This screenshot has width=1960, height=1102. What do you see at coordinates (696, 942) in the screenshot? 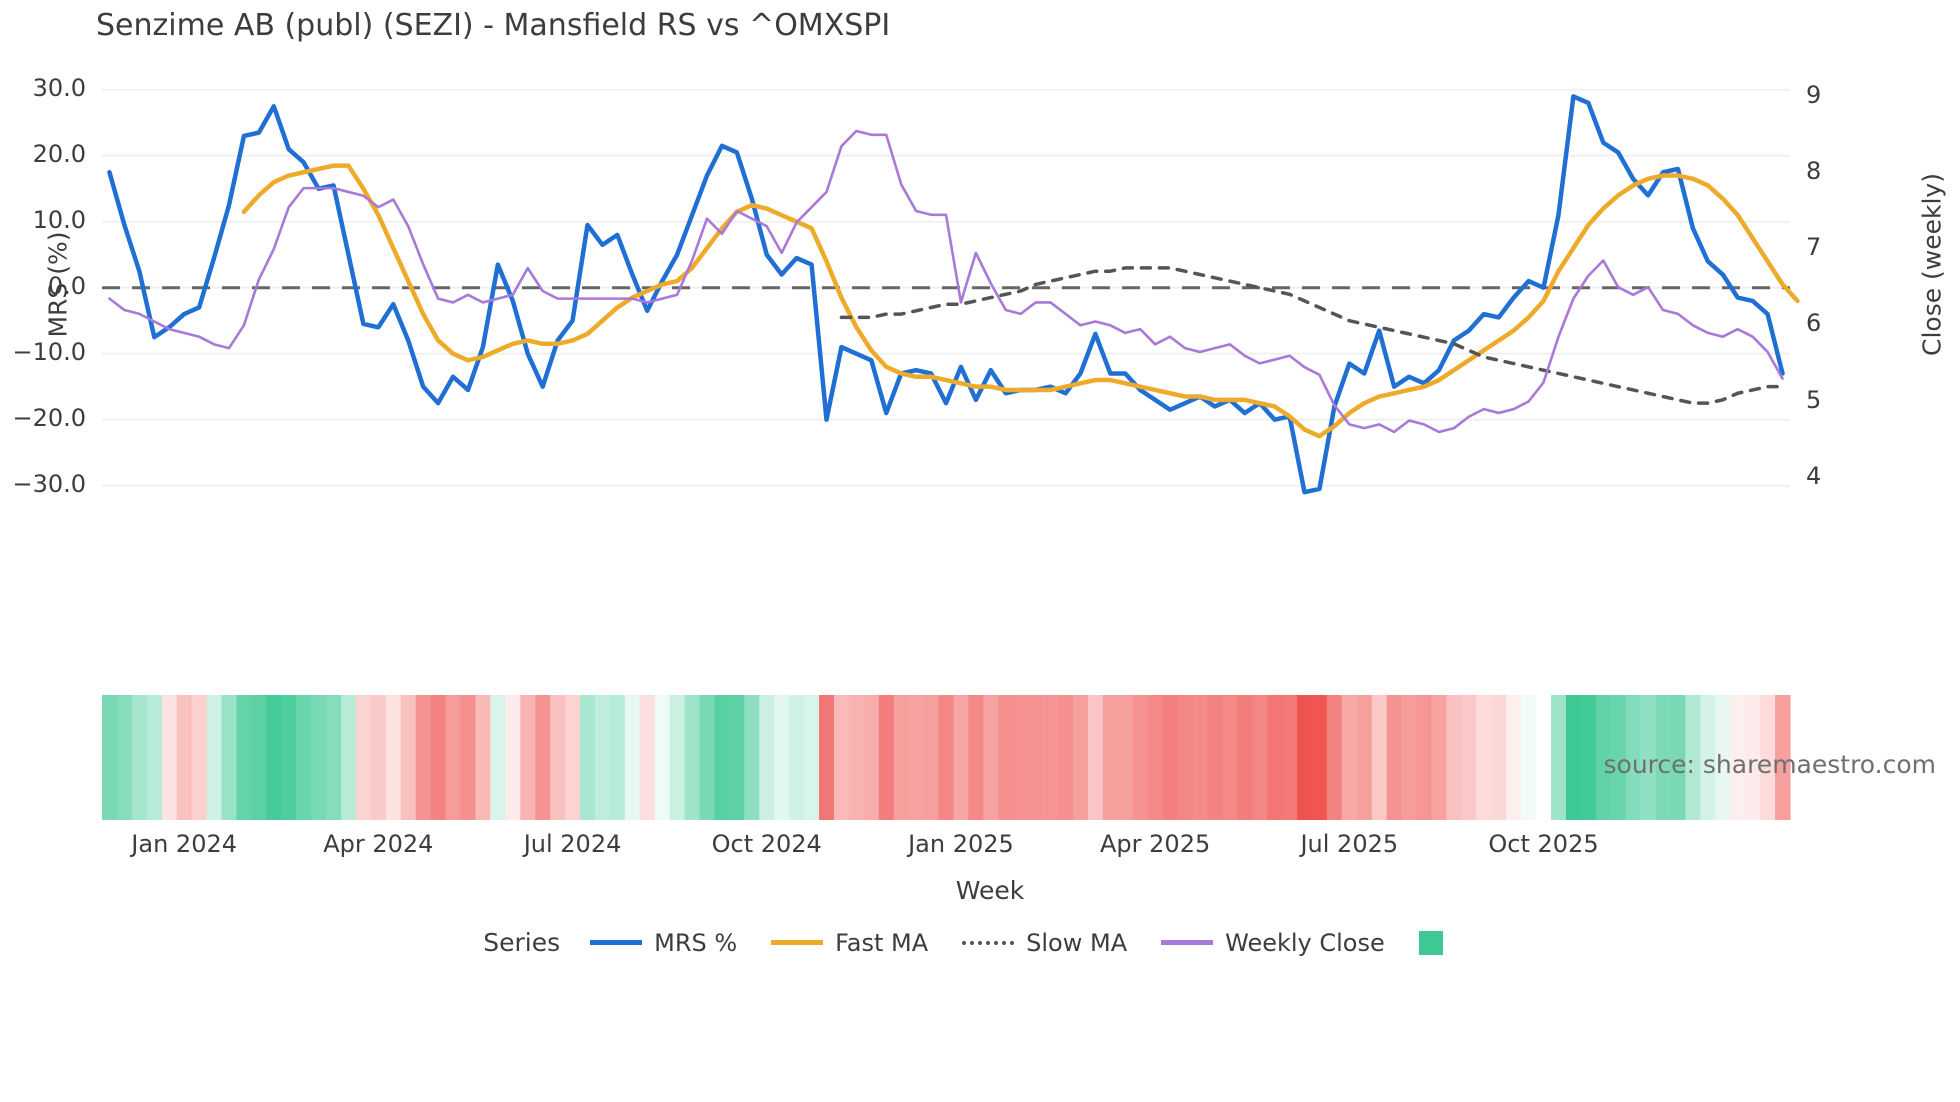
I see `legend-item-label: MRS %` at bounding box center [696, 942].